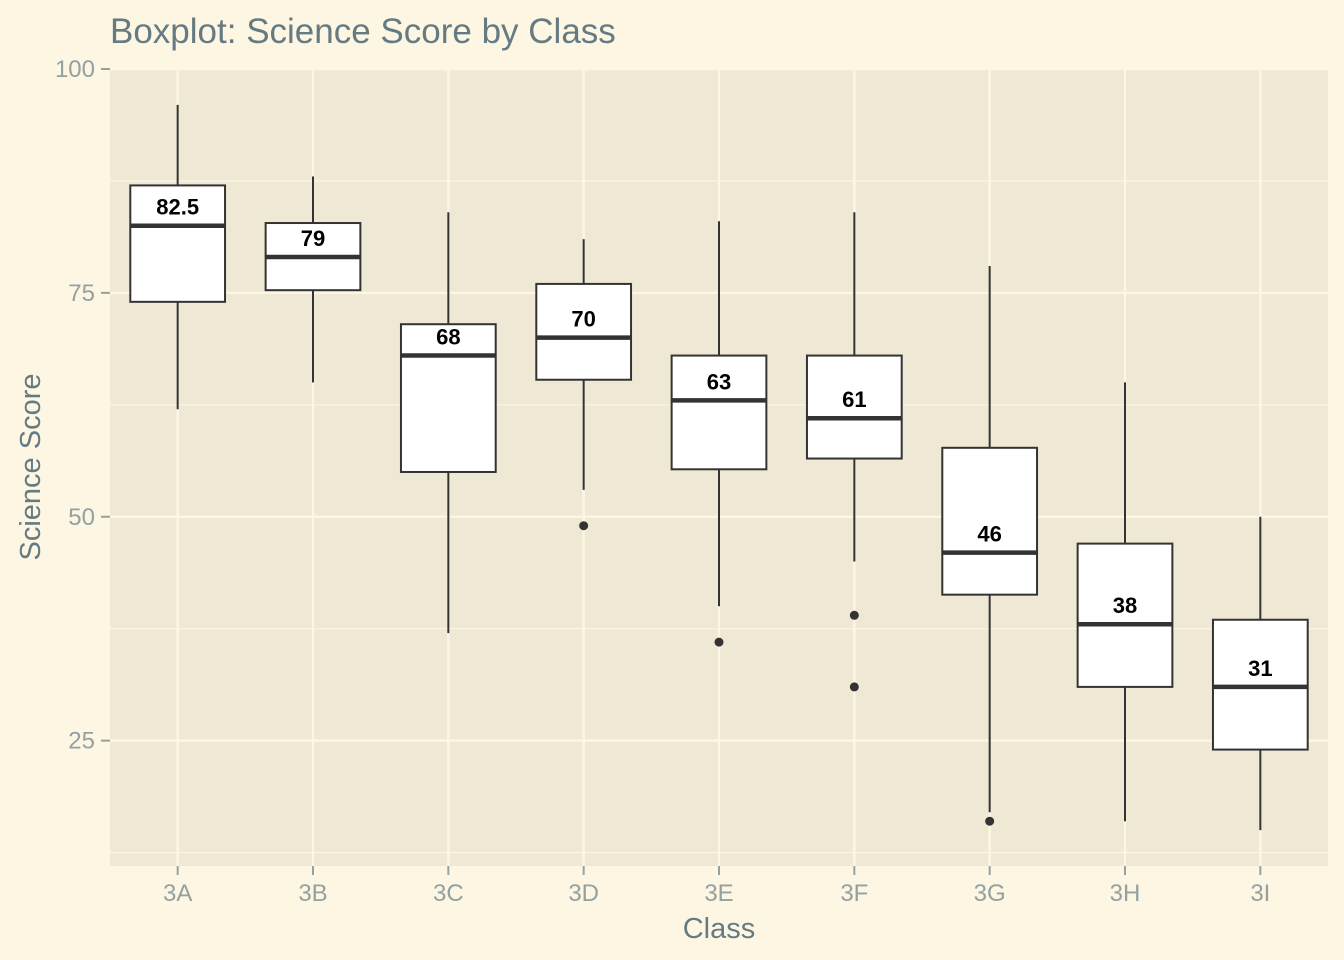  I want to click on box-group-3d: 70, so click(584, 385).